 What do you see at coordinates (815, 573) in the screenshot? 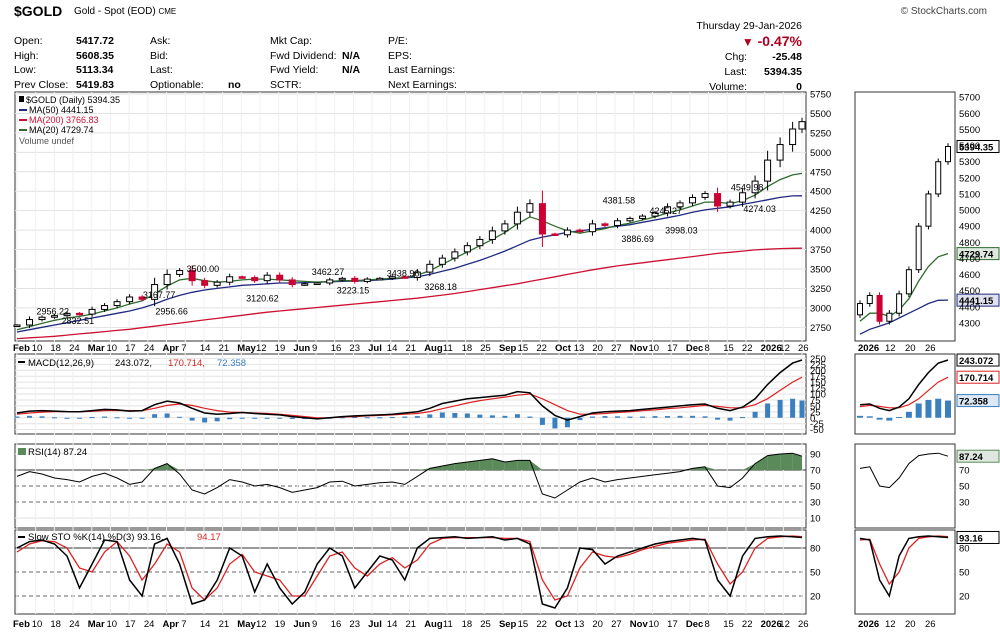
I see `sto-tick-label: 50` at bounding box center [815, 573].